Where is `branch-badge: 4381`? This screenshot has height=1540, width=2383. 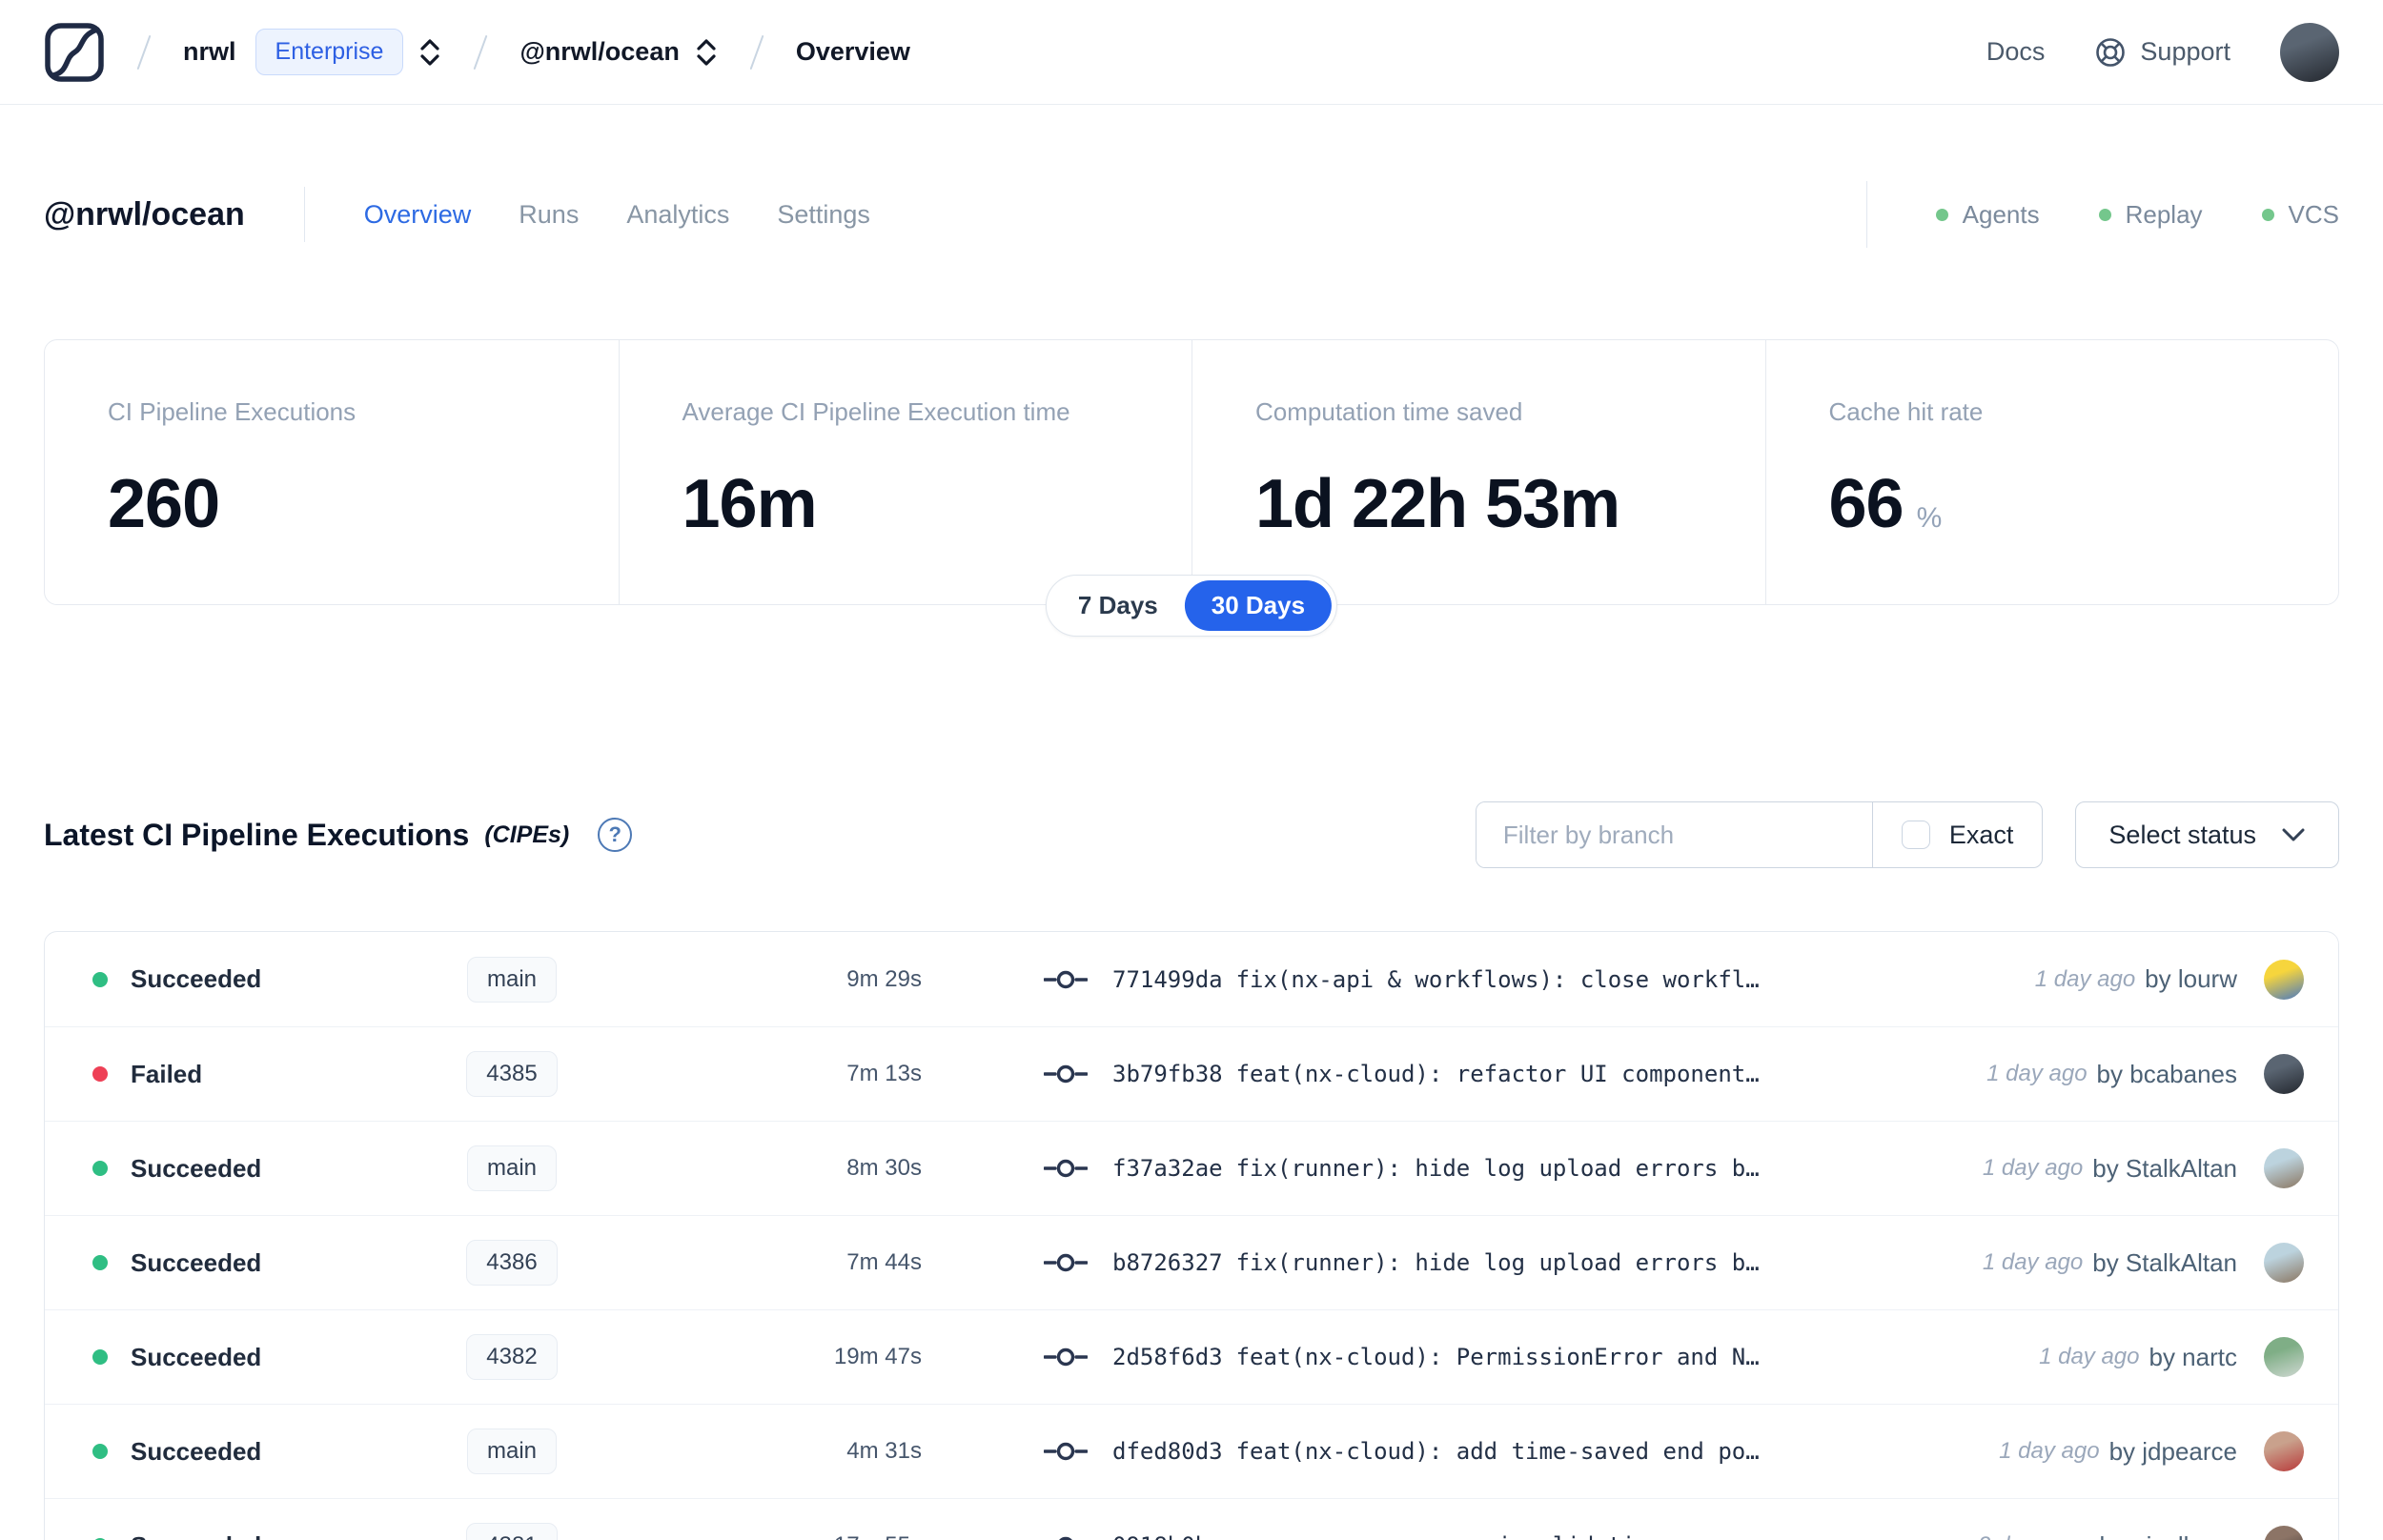 branch-badge: 4381 is located at coordinates (512, 1531).